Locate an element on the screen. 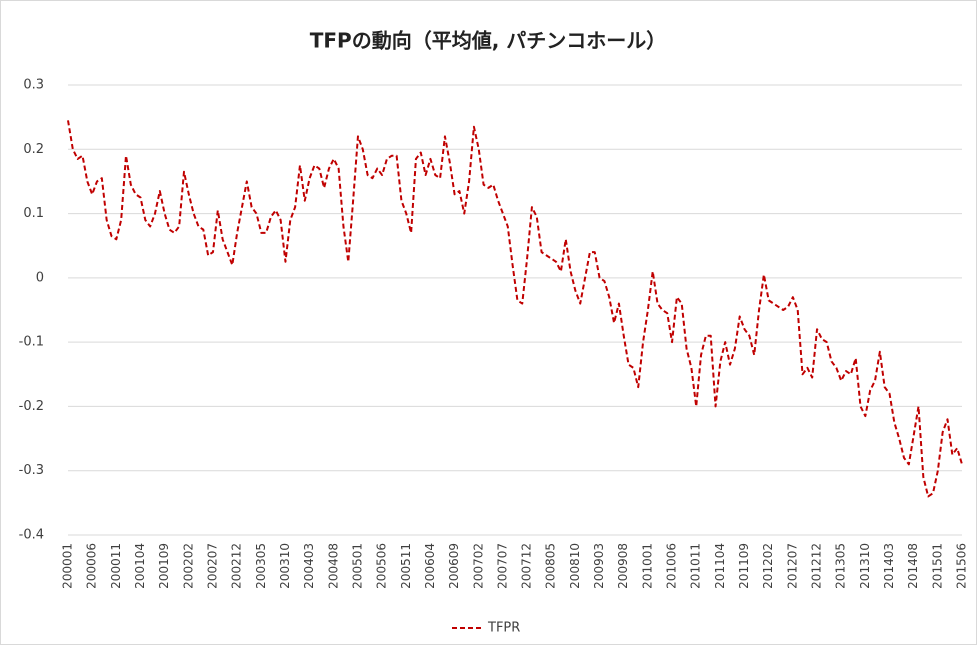  x-tick-label: 200805 is located at coordinates (551, 566).